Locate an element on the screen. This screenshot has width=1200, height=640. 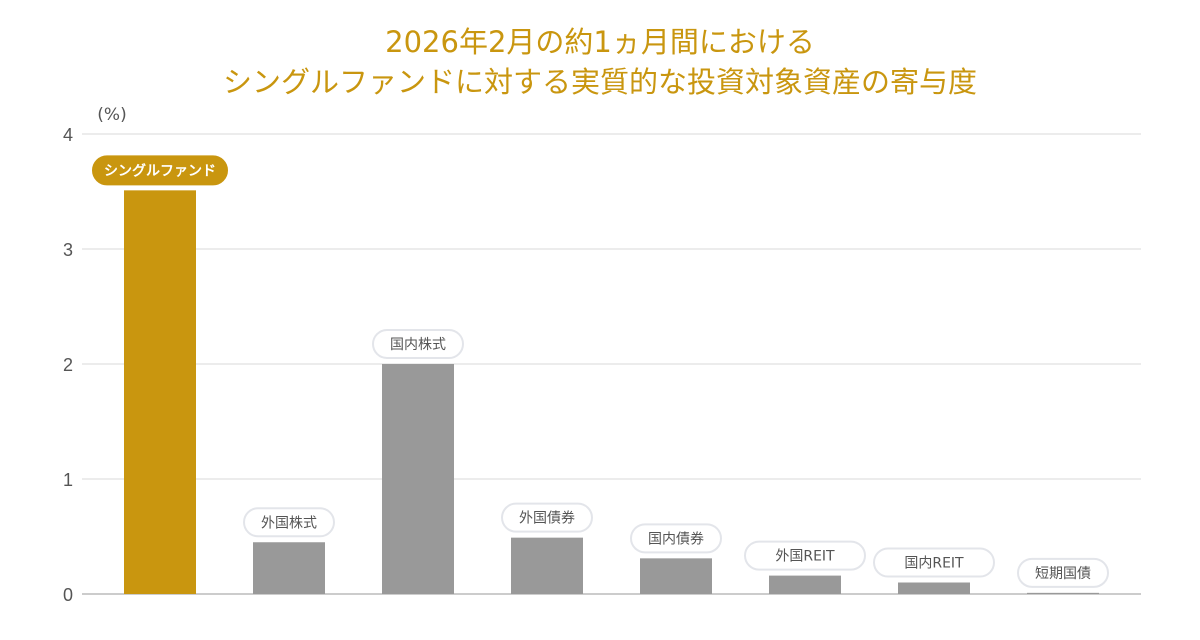
bar-category-label: 短期国債 is located at coordinates (1063, 574).